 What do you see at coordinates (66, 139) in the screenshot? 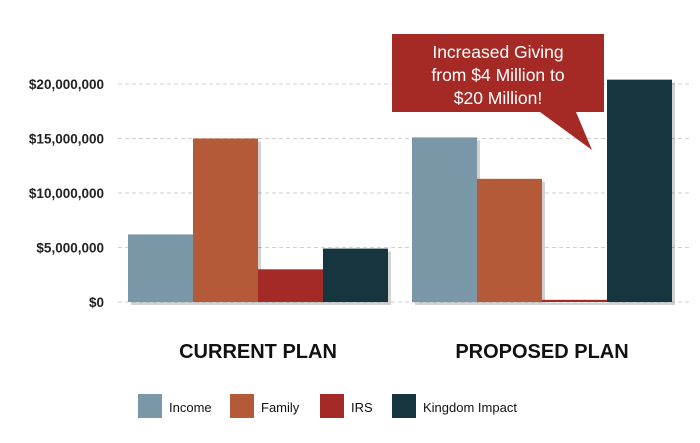
I see `y-tick-label: $15,000,000` at bounding box center [66, 139].